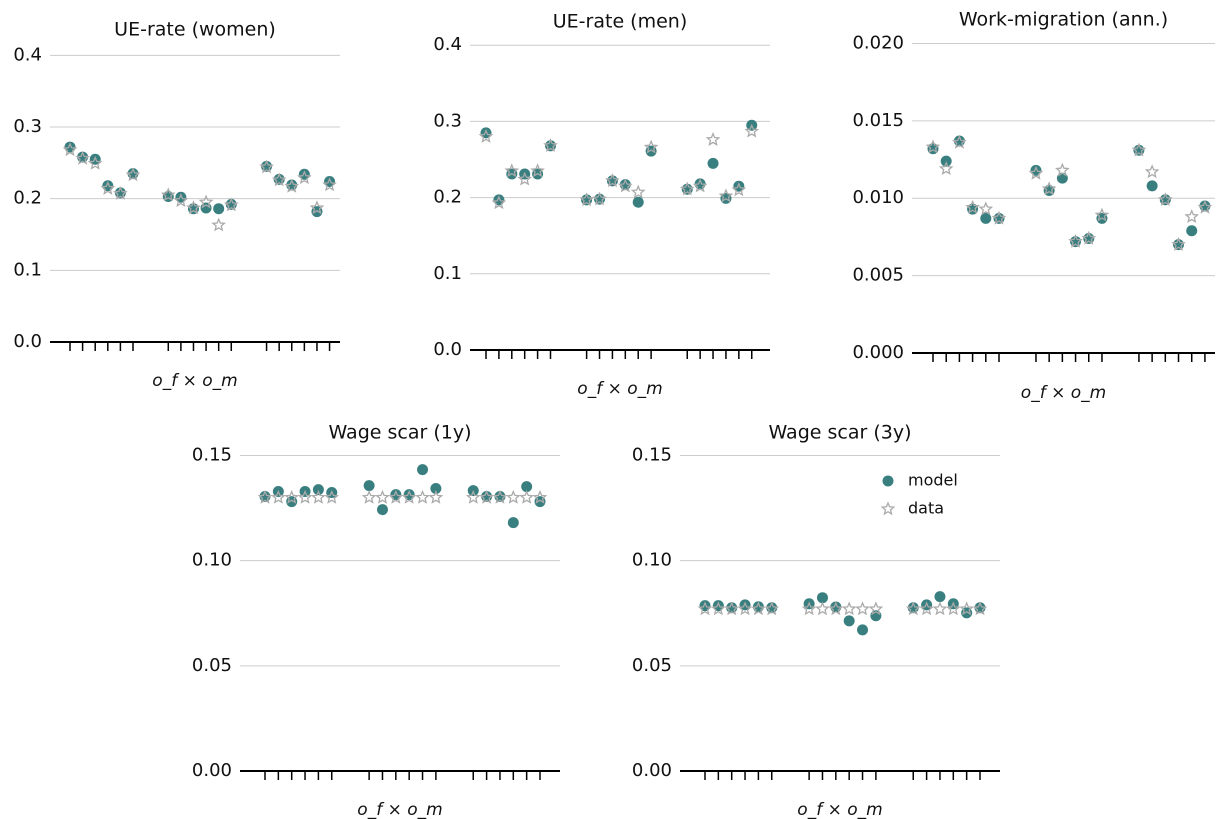 This screenshot has width=1218, height=819. What do you see at coordinates (839, 433) in the screenshot?
I see `chart-title: Wage scar (3y)` at bounding box center [839, 433].